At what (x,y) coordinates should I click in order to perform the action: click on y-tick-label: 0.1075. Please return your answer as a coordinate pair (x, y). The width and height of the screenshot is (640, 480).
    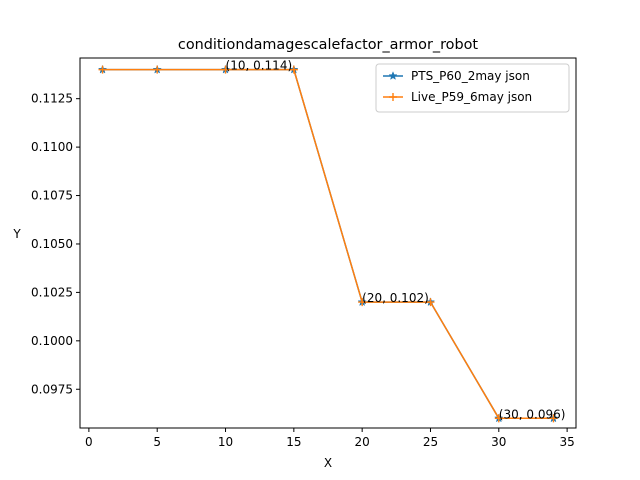
    Looking at the image, I should click on (52, 196).